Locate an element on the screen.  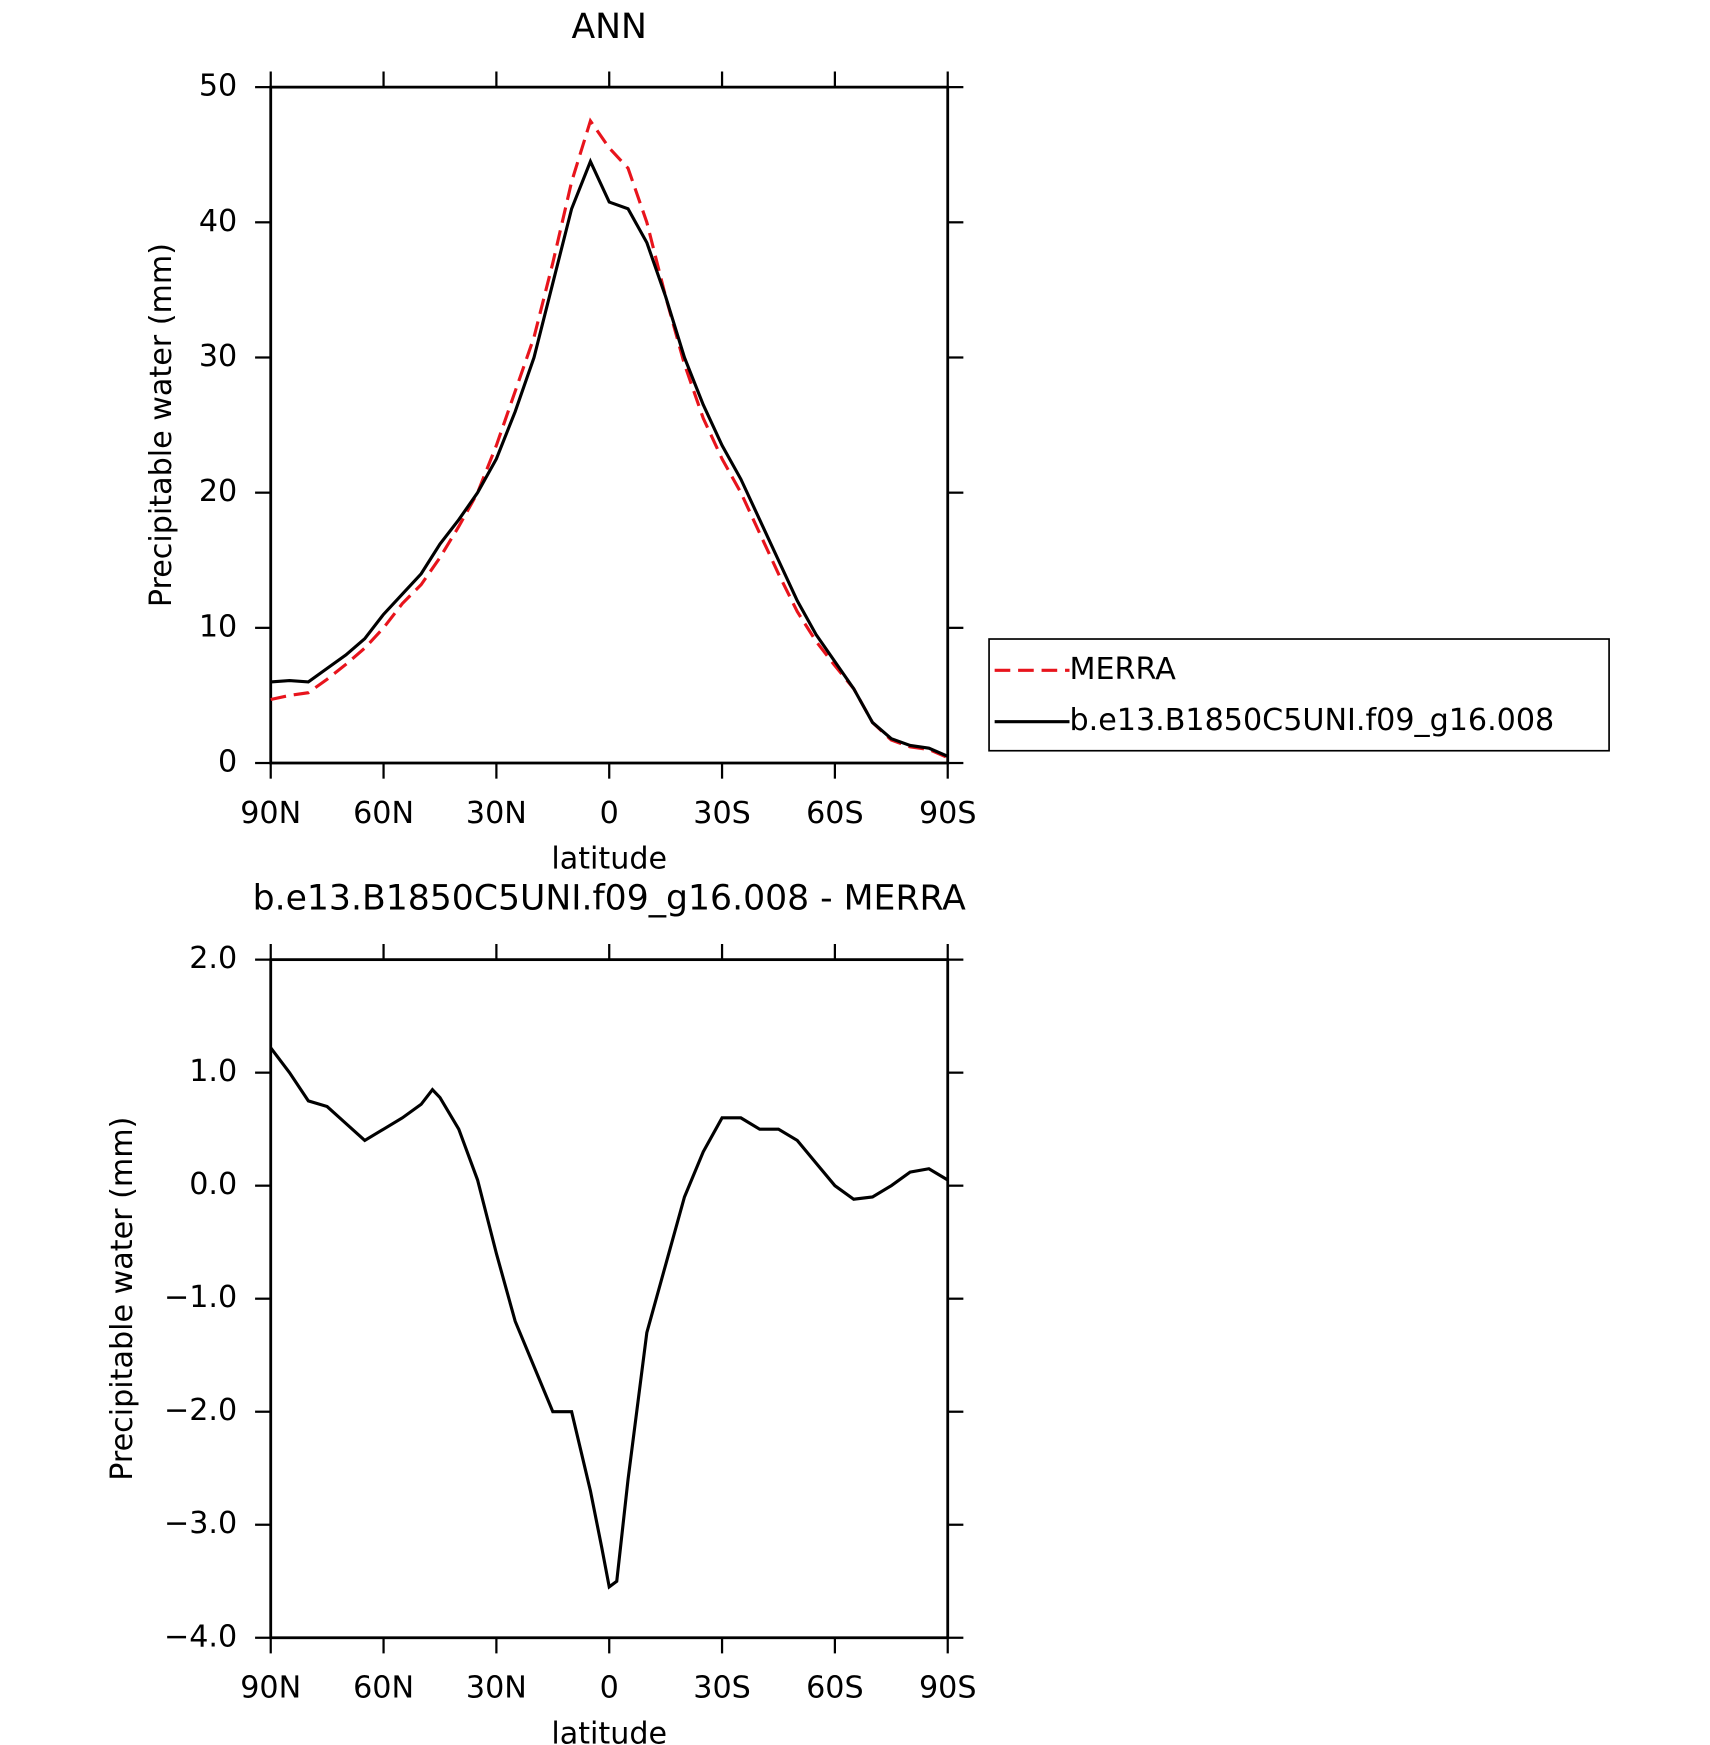
legend-box is located at coordinates (1299, 695).